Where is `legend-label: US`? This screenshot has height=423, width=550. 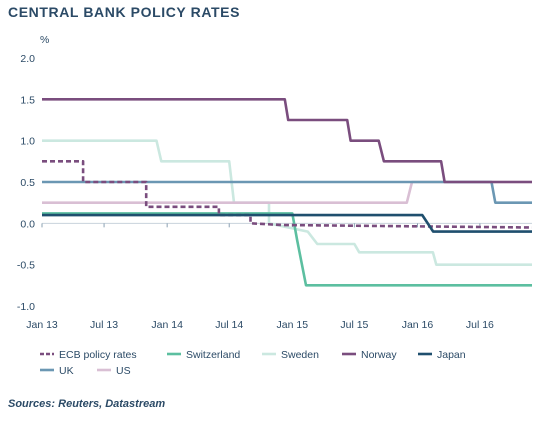 legend-label: US is located at coordinates (123, 371).